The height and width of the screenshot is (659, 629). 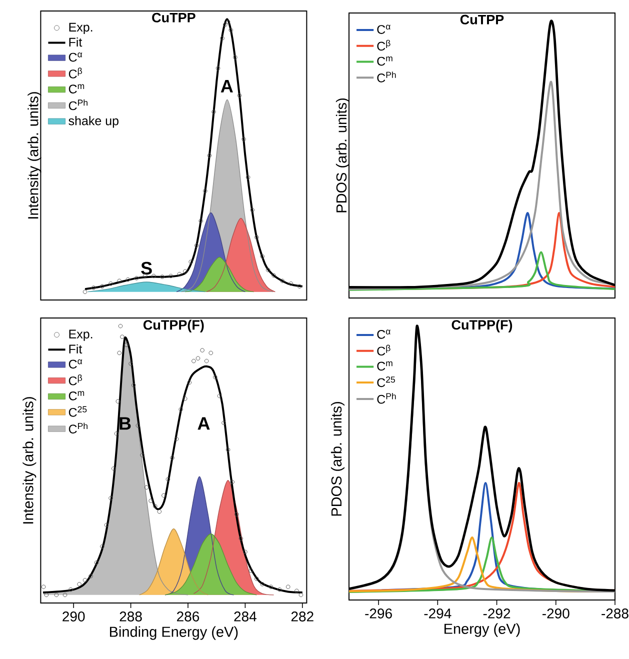 What do you see at coordinates (615, 613) in the screenshot?
I see `x-tick-label: -288` at bounding box center [615, 613].